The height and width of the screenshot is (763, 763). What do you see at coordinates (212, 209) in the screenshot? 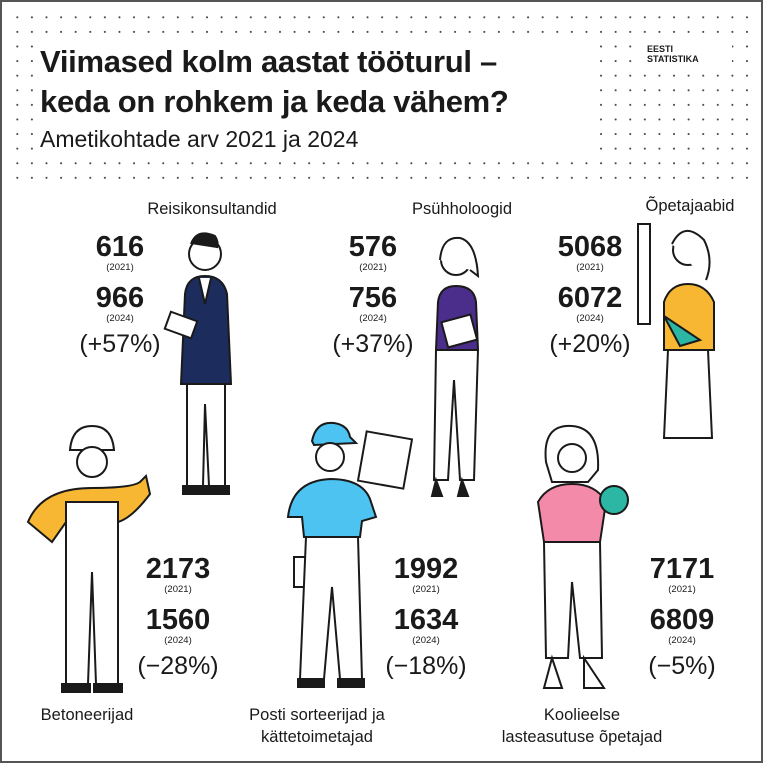
I see `label-reisikonsultandid: Reisikonsultandid` at bounding box center [212, 209].